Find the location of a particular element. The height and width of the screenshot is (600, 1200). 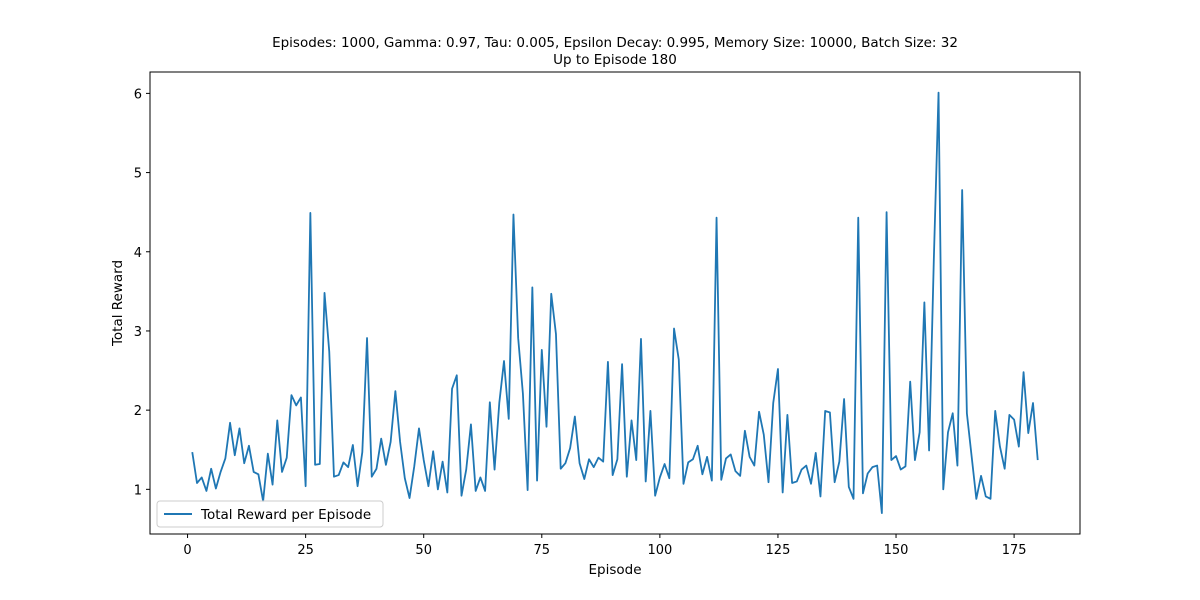

y-axis-label: Total Reward is located at coordinates (118, 303).